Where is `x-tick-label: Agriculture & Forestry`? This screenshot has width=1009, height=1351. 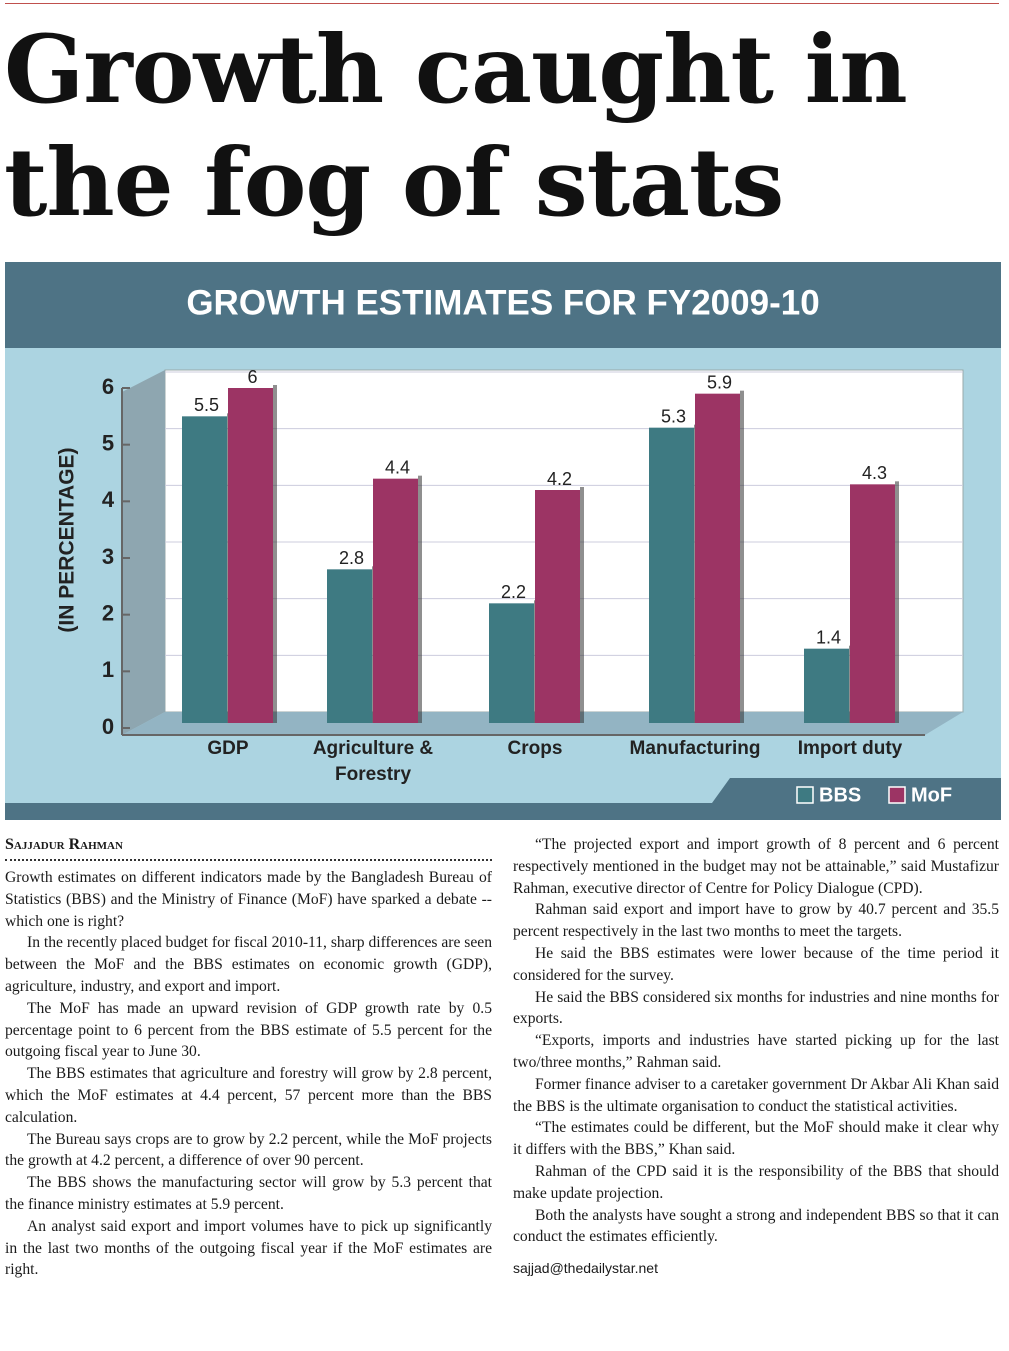
x-tick-label: Agriculture & Forestry is located at coordinates (373, 761).